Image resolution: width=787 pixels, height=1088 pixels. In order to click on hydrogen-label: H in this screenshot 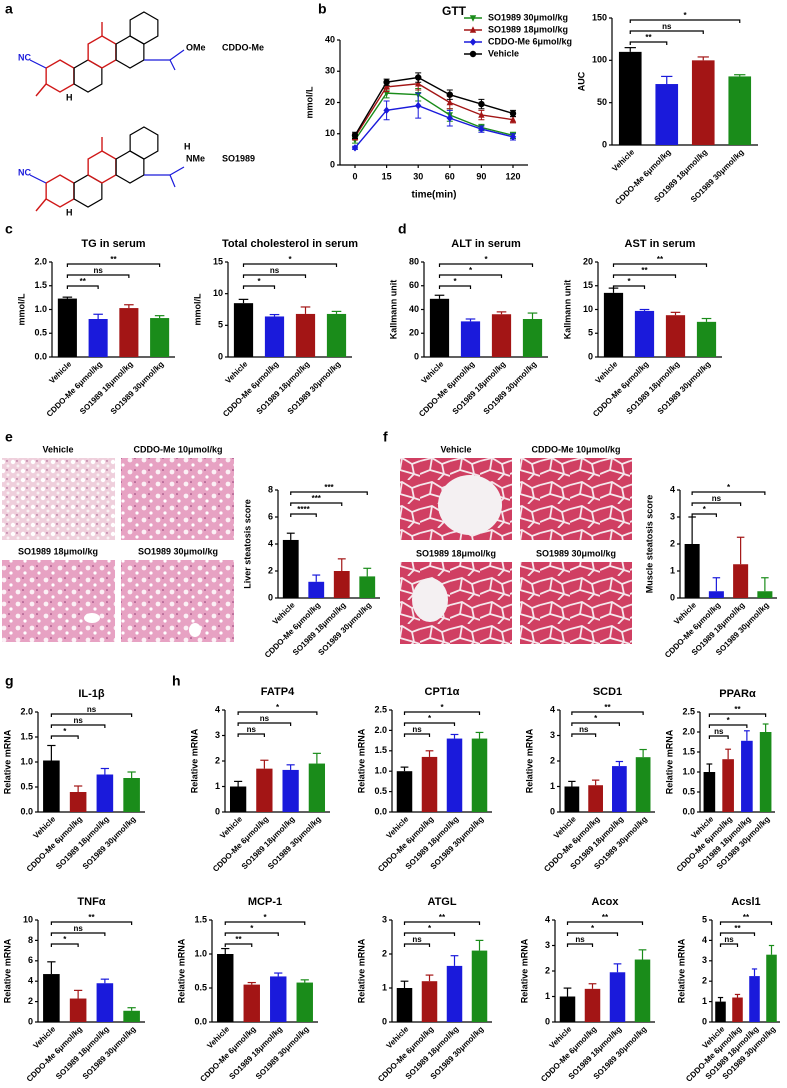, I will do `click(69, 212)`.